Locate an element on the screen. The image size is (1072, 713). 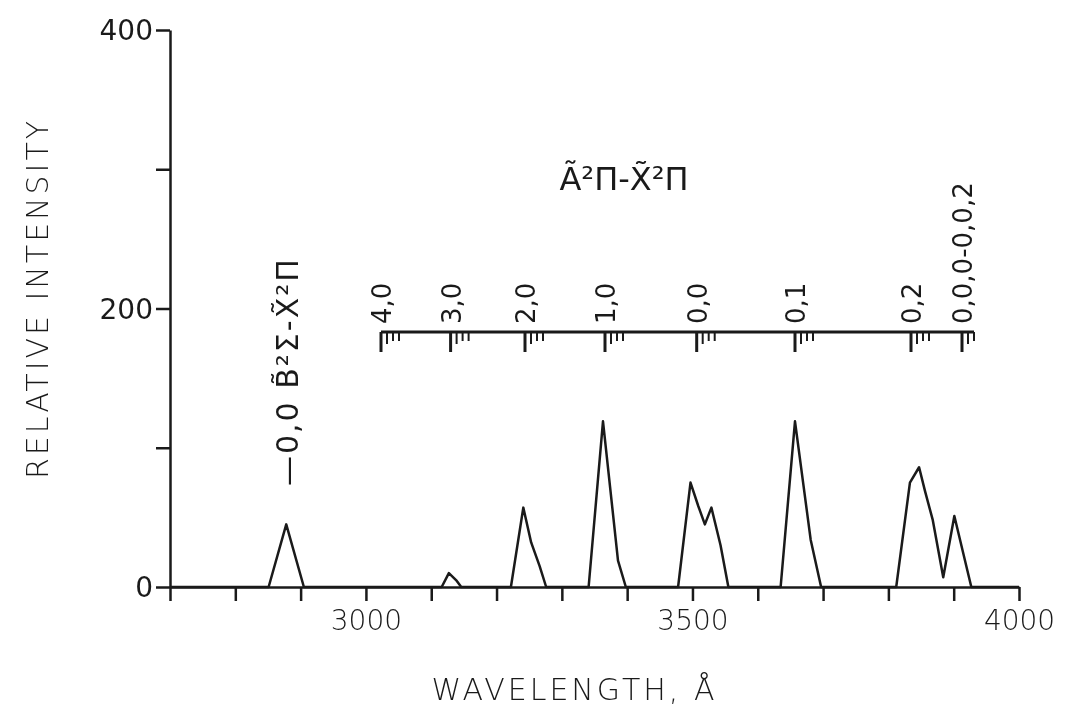
y-tick-label: 0 is located at coordinates (144, 588).